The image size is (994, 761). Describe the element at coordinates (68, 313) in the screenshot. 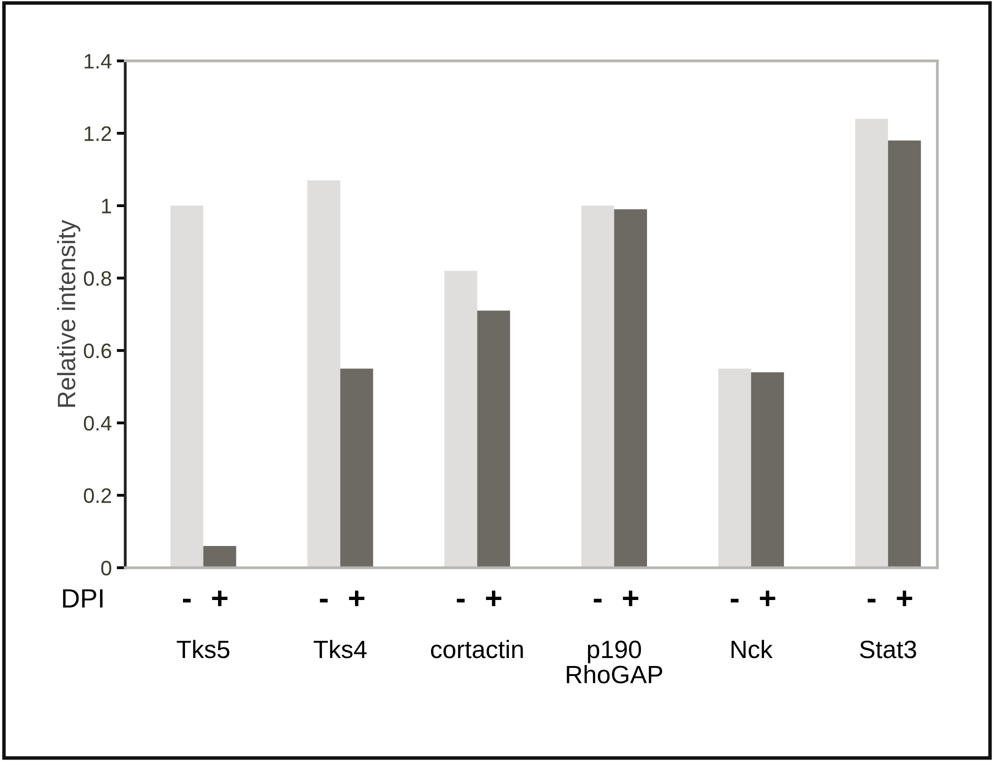

I see `y-axis-title: Relative intensity` at that location.